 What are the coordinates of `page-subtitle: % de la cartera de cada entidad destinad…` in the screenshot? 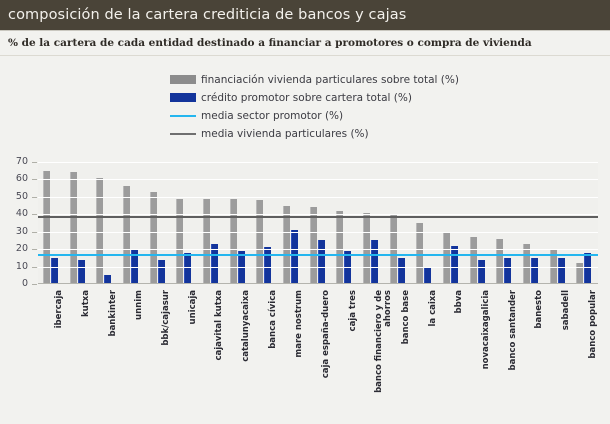 It's located at (270, 43).